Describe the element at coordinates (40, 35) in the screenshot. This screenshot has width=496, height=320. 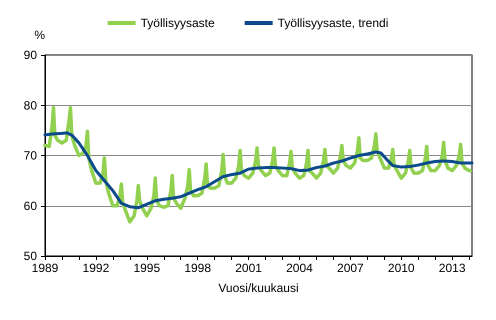
I see `y-axis-title: %` at that location.